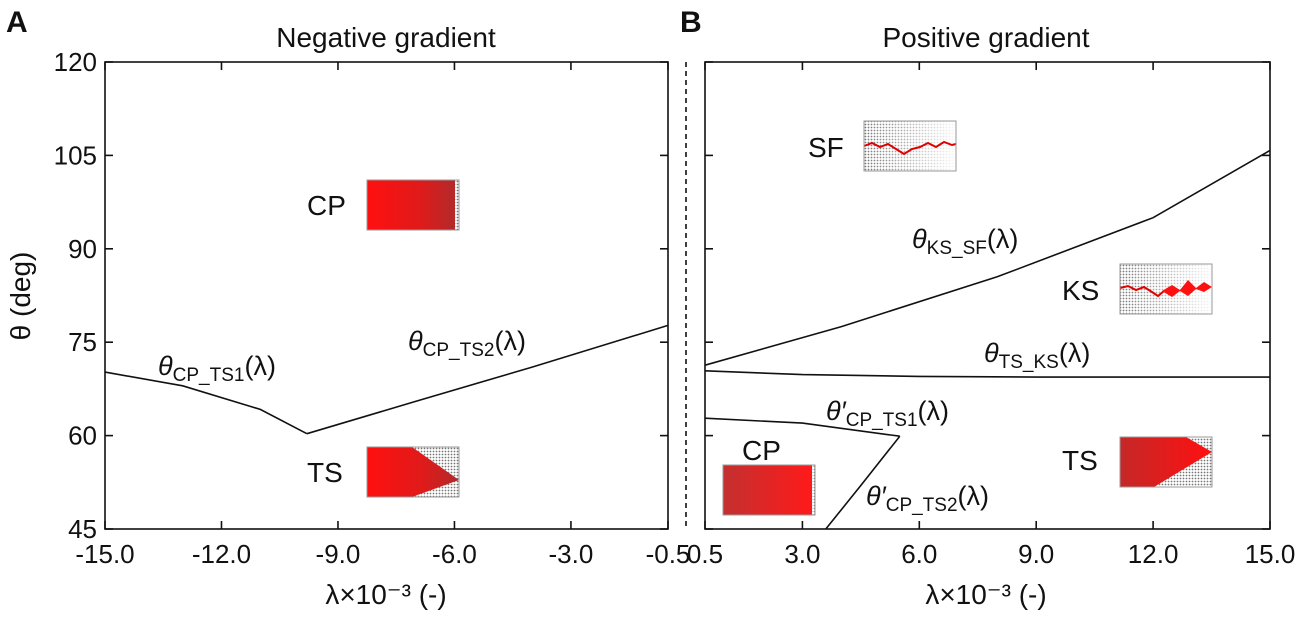  I want to click on y-tick-label: 45, so click(82, 529).